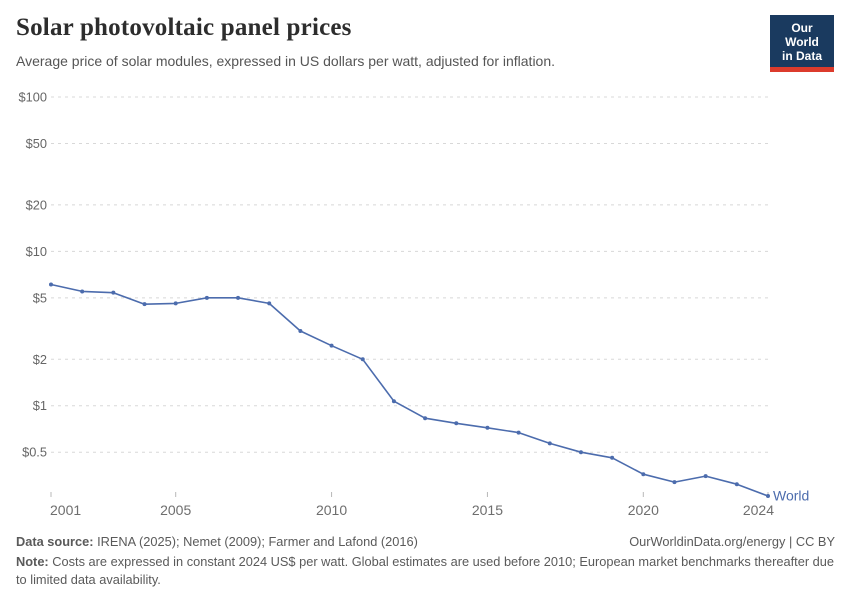 This screenshot has width=850, height=600. What do you see at coordinates (40, 405) in the screenshot?
I see `y-tick-label: $1` at bounding box center [40, 405].